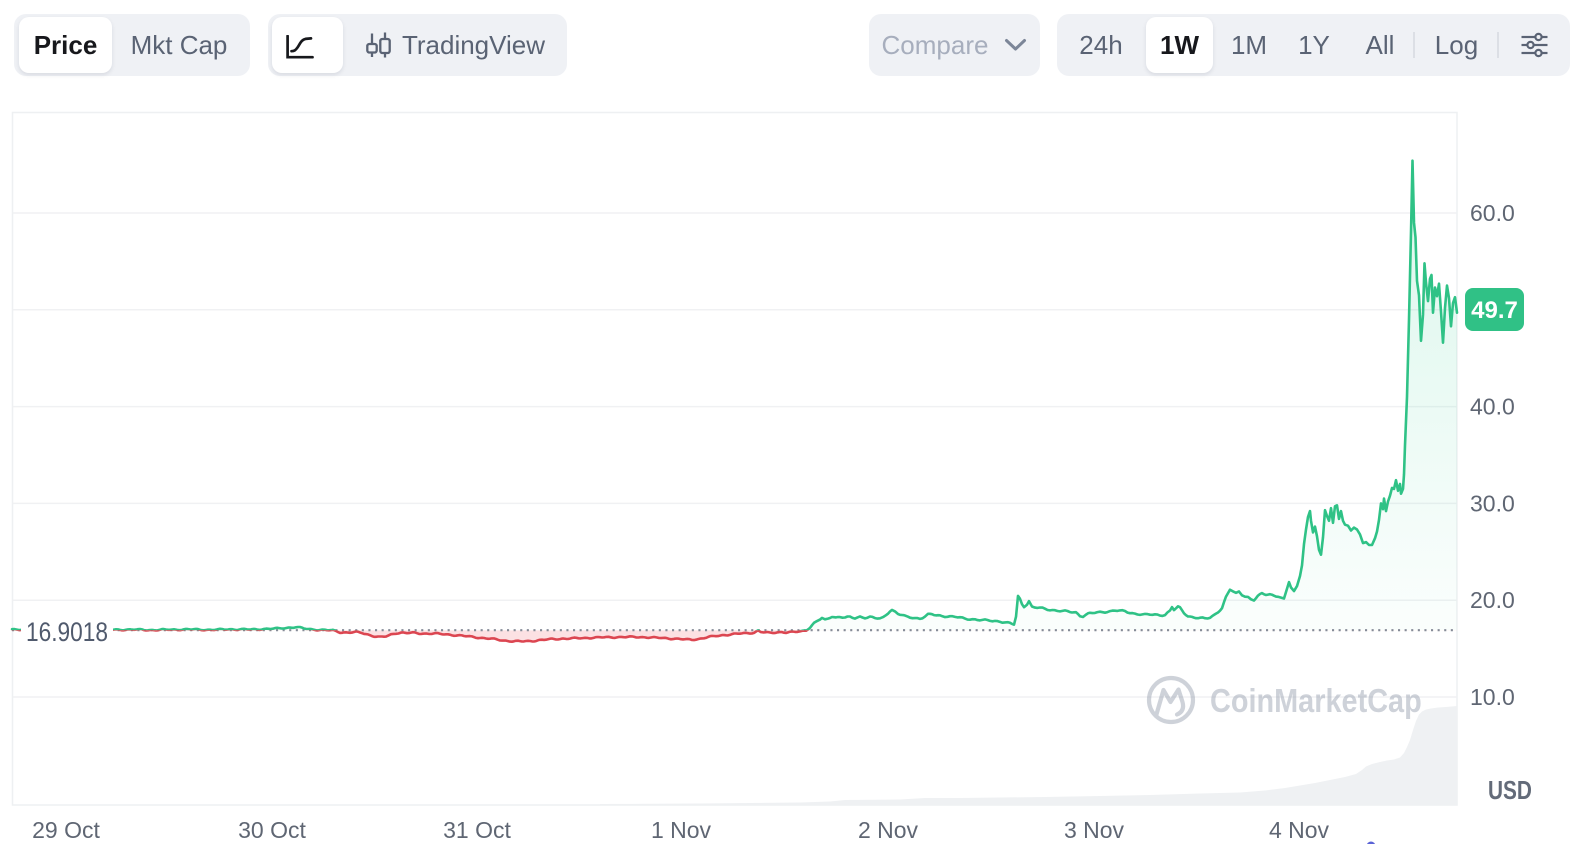 The image size is (1582, 844). I want to click on svg-text: 60.0, so click(1492, 213).